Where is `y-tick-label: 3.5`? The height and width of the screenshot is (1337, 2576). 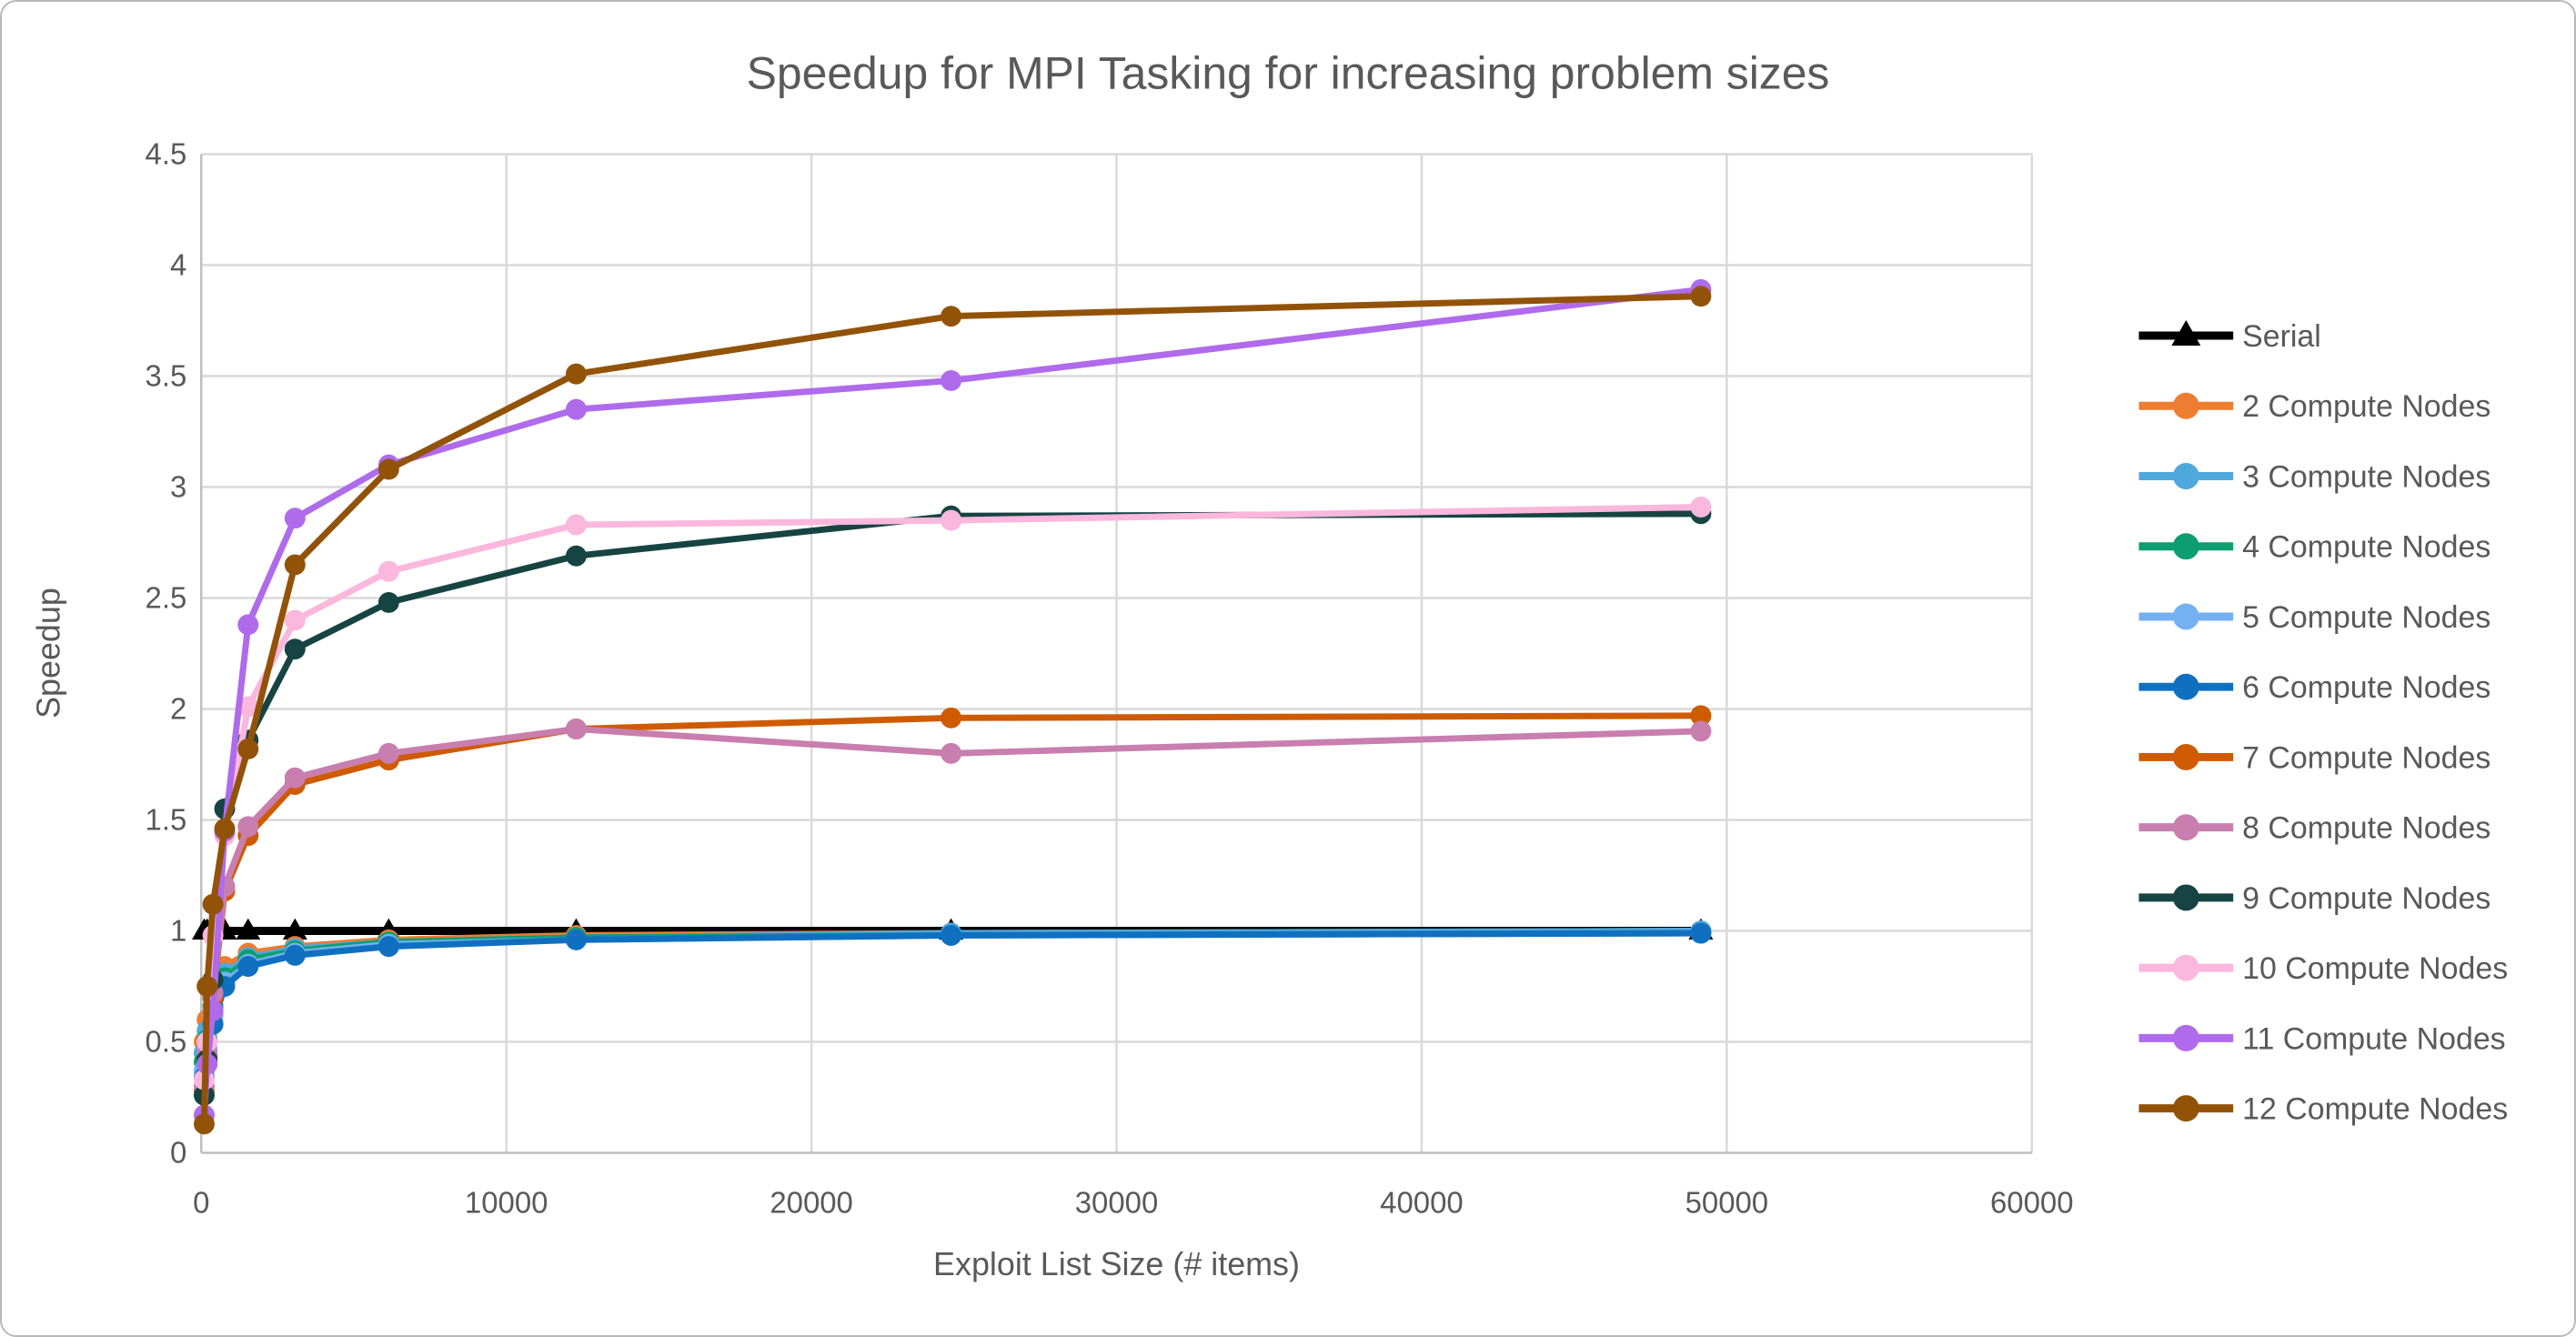
y-tick-label: 3.5 is located at coordinates (166, 376).